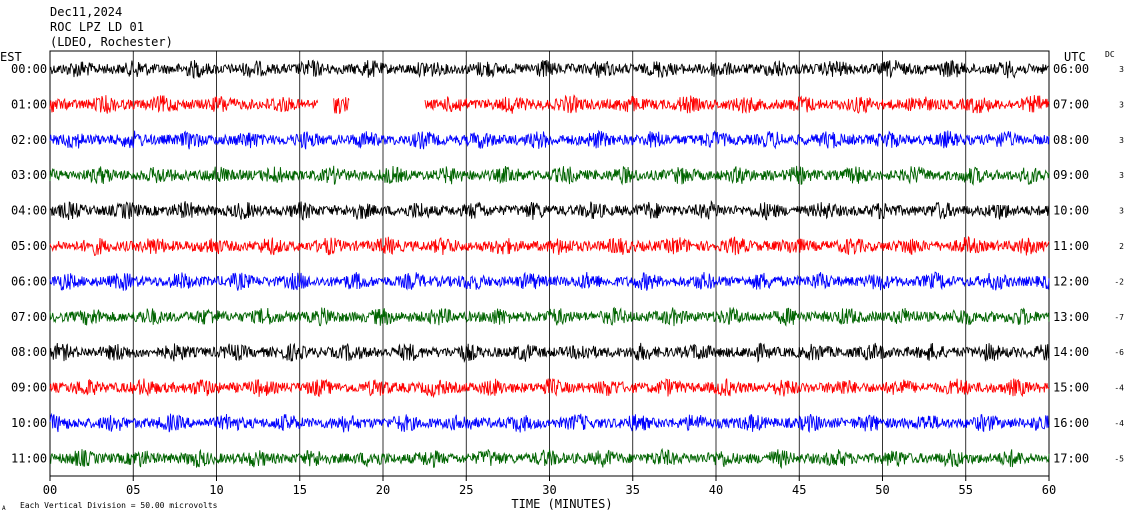 This screenshot has width=1130, height=519. What do you see at coordinates (29, 352) in the screenshot?
I see `est-time-label: 08:00` at bounding box center [29, 352].